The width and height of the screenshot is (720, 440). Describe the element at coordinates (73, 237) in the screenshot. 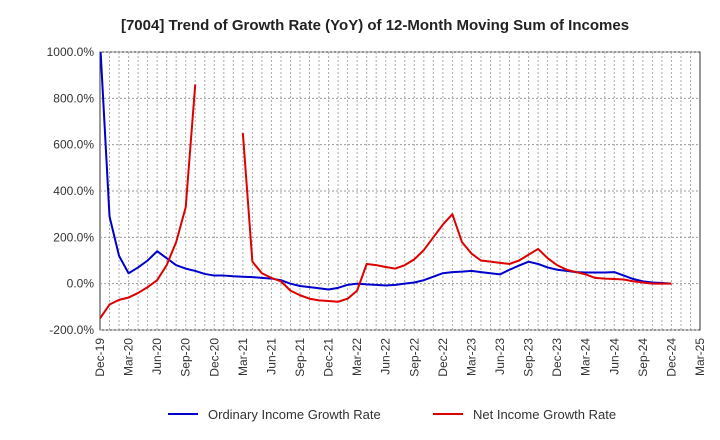

I see `y-tick-label: 200.0%` at that location.